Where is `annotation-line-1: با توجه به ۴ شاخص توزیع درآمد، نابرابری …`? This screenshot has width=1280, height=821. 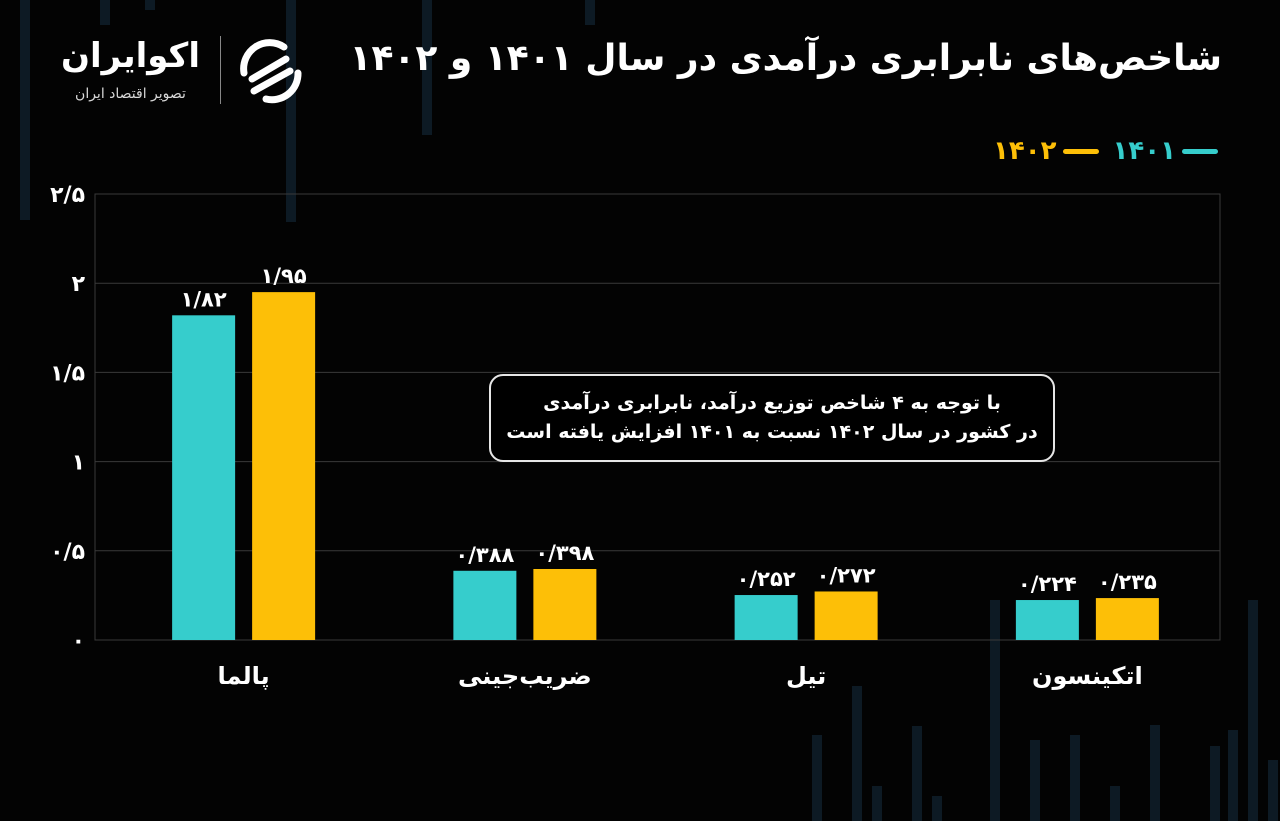 annotation-line-1: با توجه به ۴ شاخص توزیع درآمد، نابرابری … is located at coordinates (772, 403).